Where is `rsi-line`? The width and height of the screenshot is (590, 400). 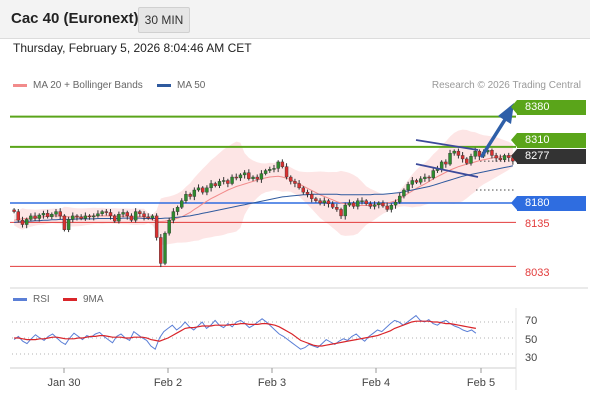 rsi-line is located at coordinates (245, 332).